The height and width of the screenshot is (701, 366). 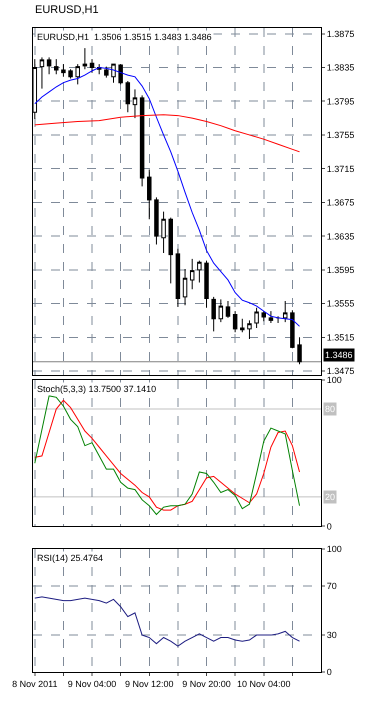 I want to click on y-tick-label: 70, so click(x=331, y=585).